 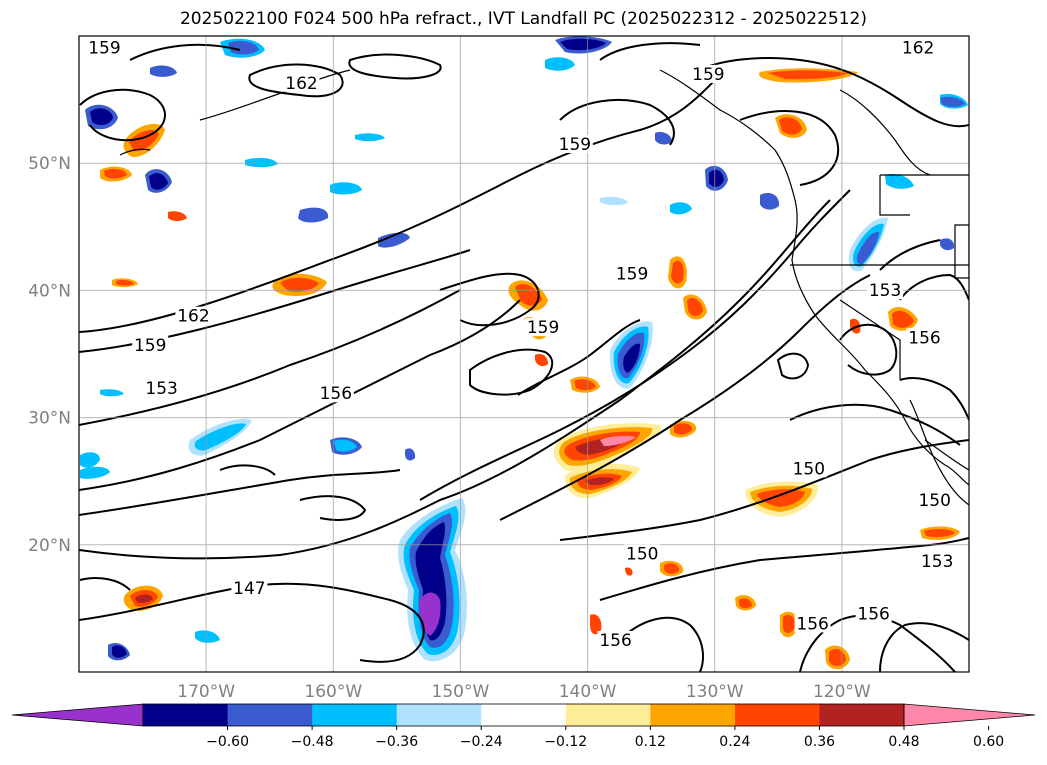 What do you see at coordinates (461, 692) in the screenshot?
I see `longitude-label: 150°W` at bounding box center [461, 692].